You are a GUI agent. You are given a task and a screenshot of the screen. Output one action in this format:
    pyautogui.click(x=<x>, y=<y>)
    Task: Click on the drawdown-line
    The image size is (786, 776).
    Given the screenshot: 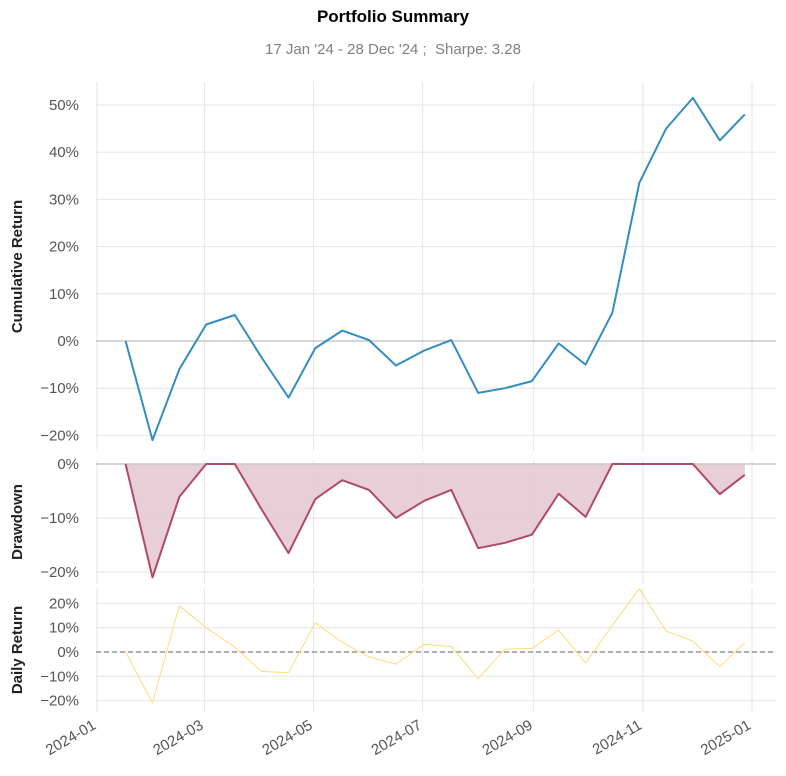 What is the action you would take?
    pyautogui.click(x=435, y=521)
    